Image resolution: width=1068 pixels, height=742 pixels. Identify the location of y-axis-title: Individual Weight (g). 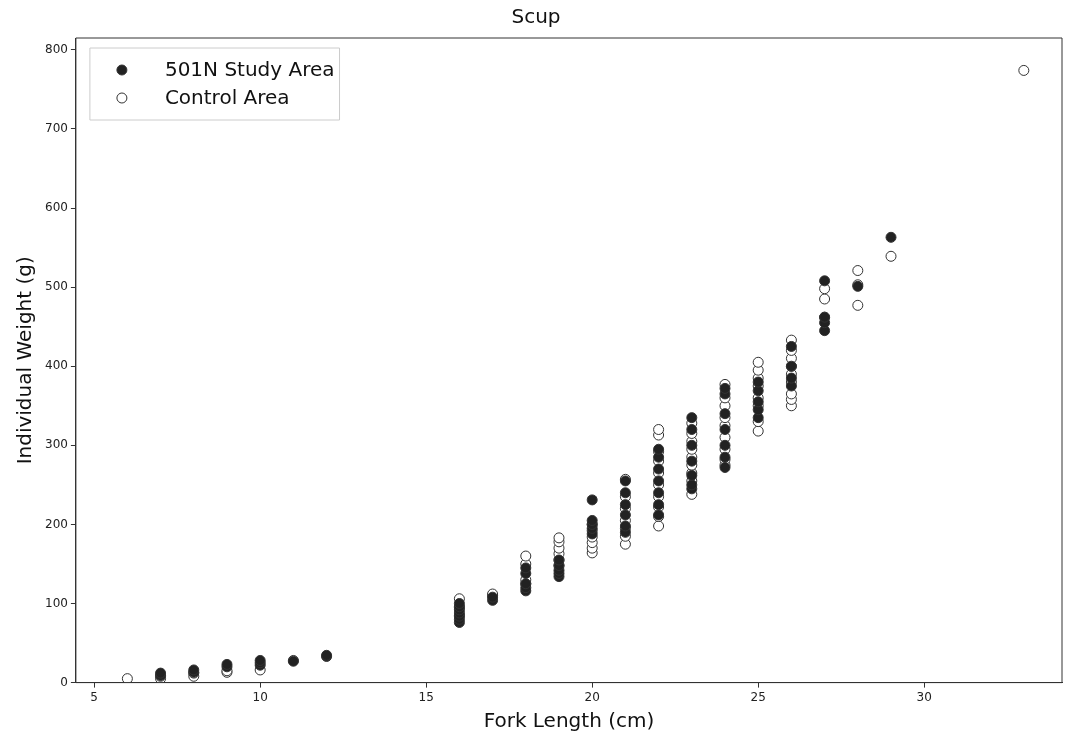
(24, 360).